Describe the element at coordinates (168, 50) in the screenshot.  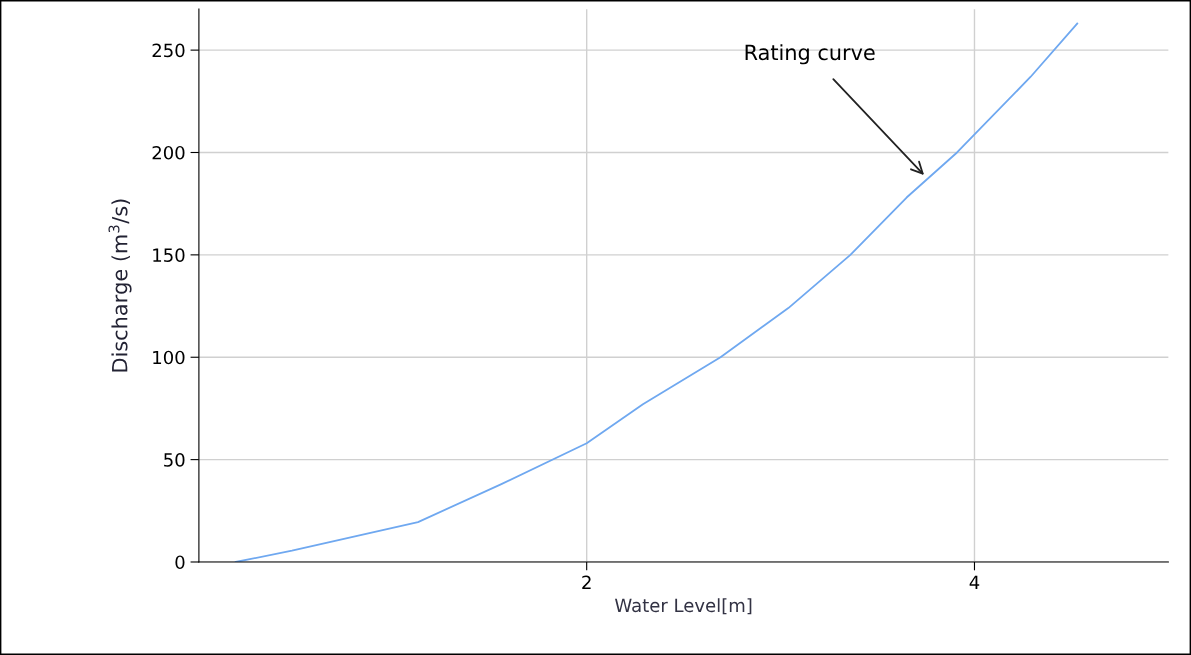
I see `y-tick-label: 250` at that location.